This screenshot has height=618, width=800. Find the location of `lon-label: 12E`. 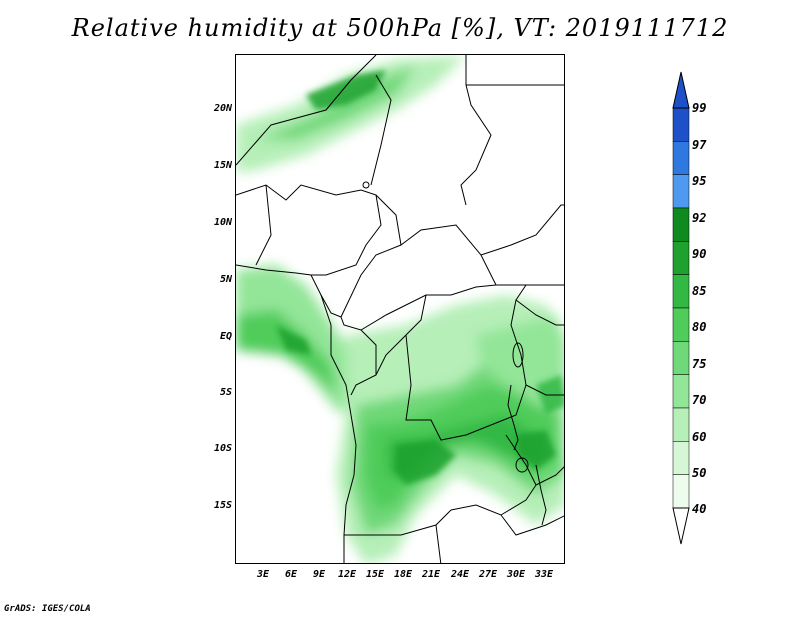

lon-label: 12E is located at coordinates (347, 574).